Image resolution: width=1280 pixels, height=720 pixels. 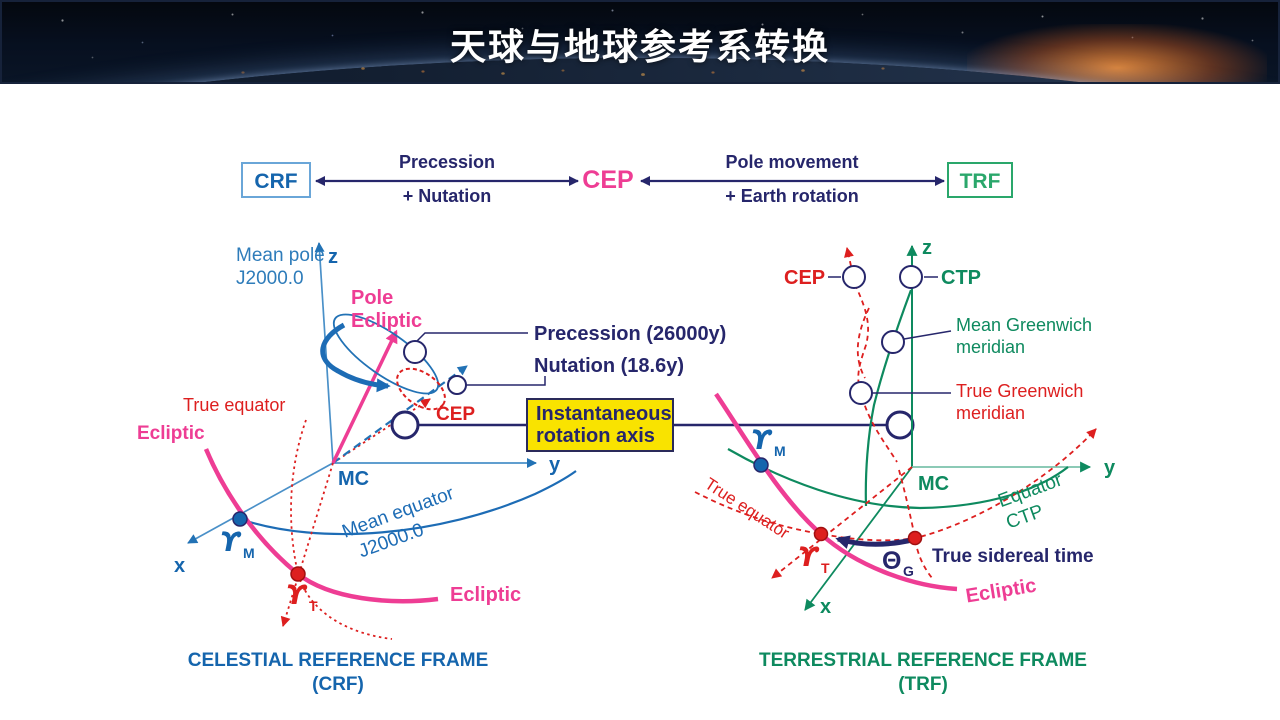 I want to click on ecliptic-label-right: Ecliptic, so click(x=1001, y=591).